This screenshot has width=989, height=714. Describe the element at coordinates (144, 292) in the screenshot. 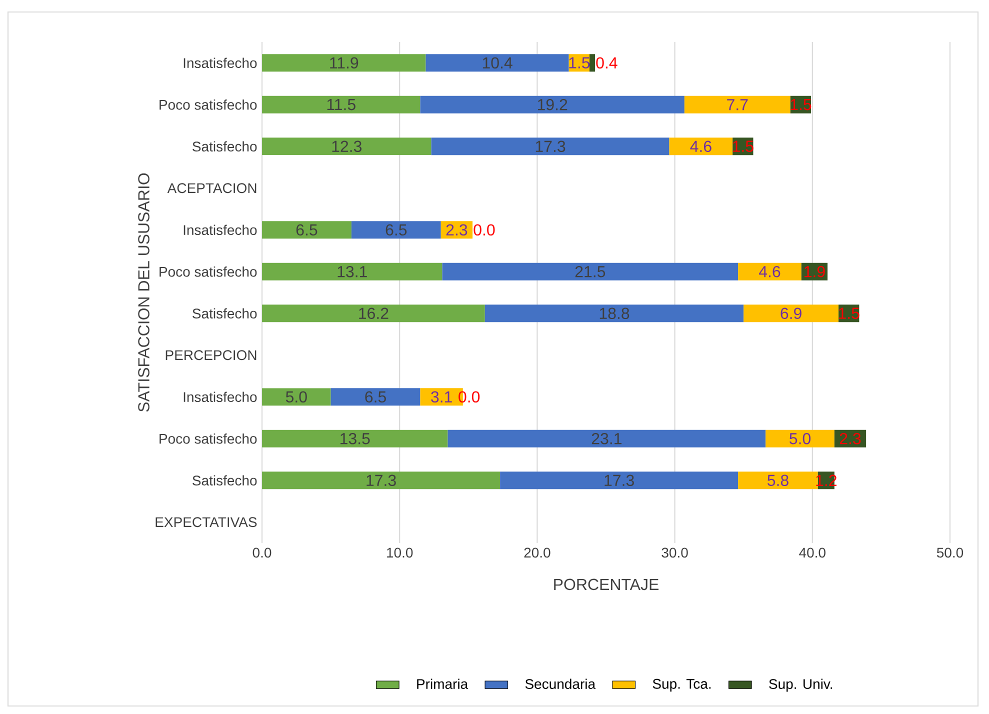

I see `y-axis-title: SATISFACCION DEL USUSARIO` at that location.